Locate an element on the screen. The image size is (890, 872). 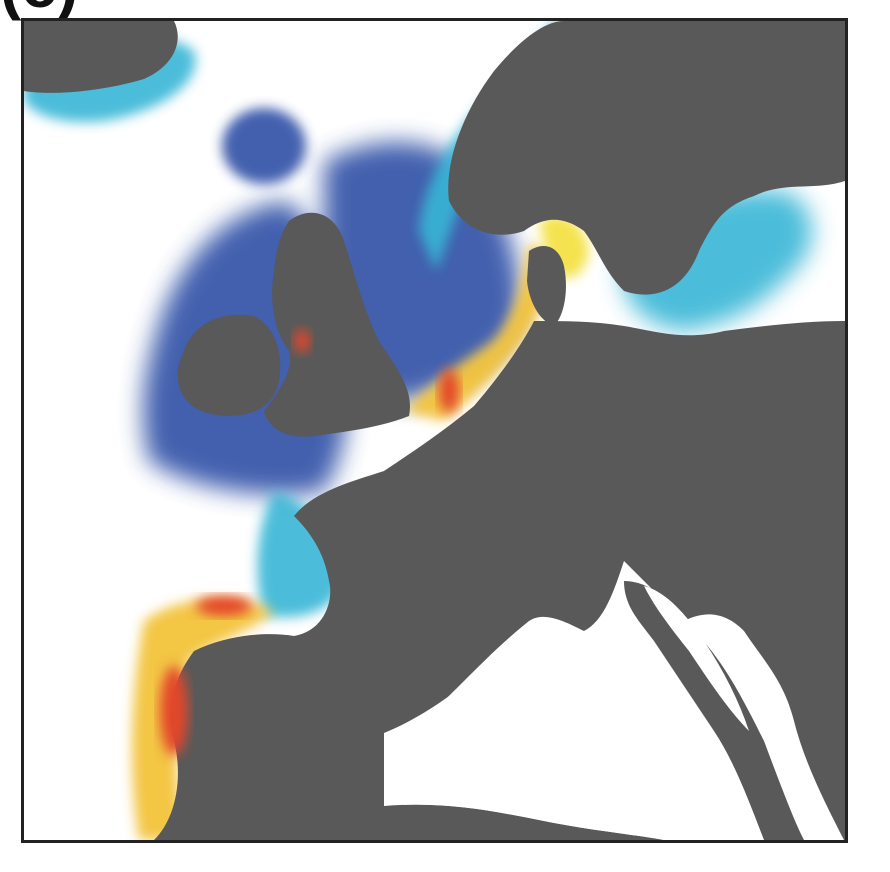
panel-label: (c) is located at coordinates (39, 11).